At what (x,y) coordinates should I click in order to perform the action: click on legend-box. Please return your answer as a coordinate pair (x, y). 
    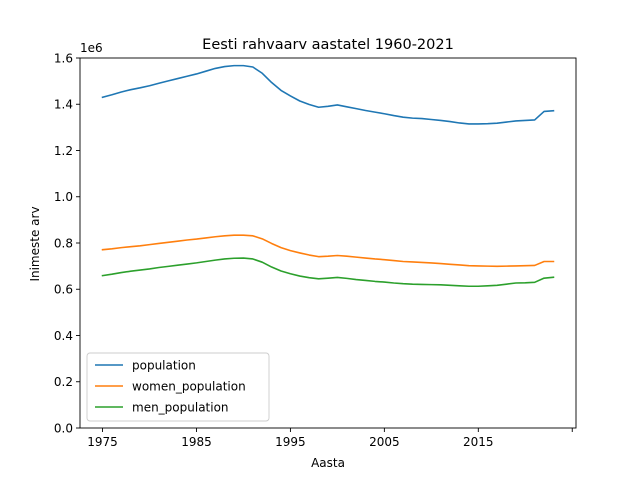
    Looking at the image, I should click on (178, 387).